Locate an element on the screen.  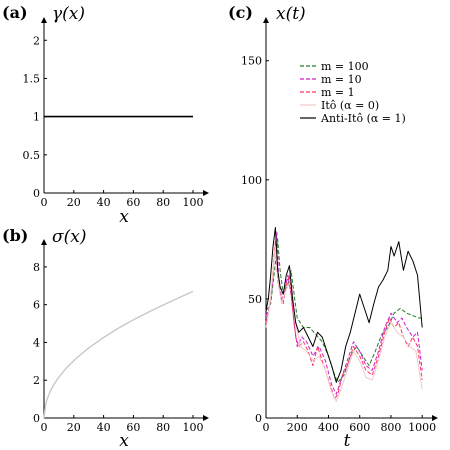
panel-b-y-tick-label: 6 is located at coordinates (36, 305).